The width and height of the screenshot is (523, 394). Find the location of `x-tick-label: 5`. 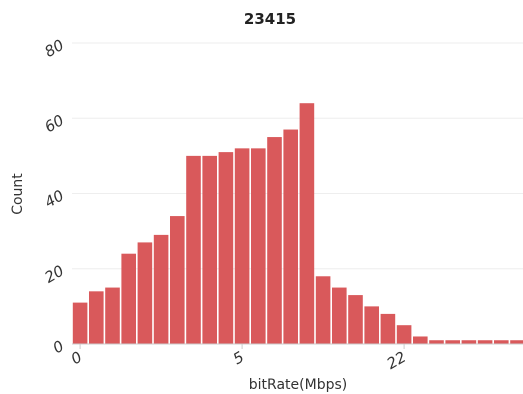

x-tick-label: 5 is located at coordinates (238, 358).